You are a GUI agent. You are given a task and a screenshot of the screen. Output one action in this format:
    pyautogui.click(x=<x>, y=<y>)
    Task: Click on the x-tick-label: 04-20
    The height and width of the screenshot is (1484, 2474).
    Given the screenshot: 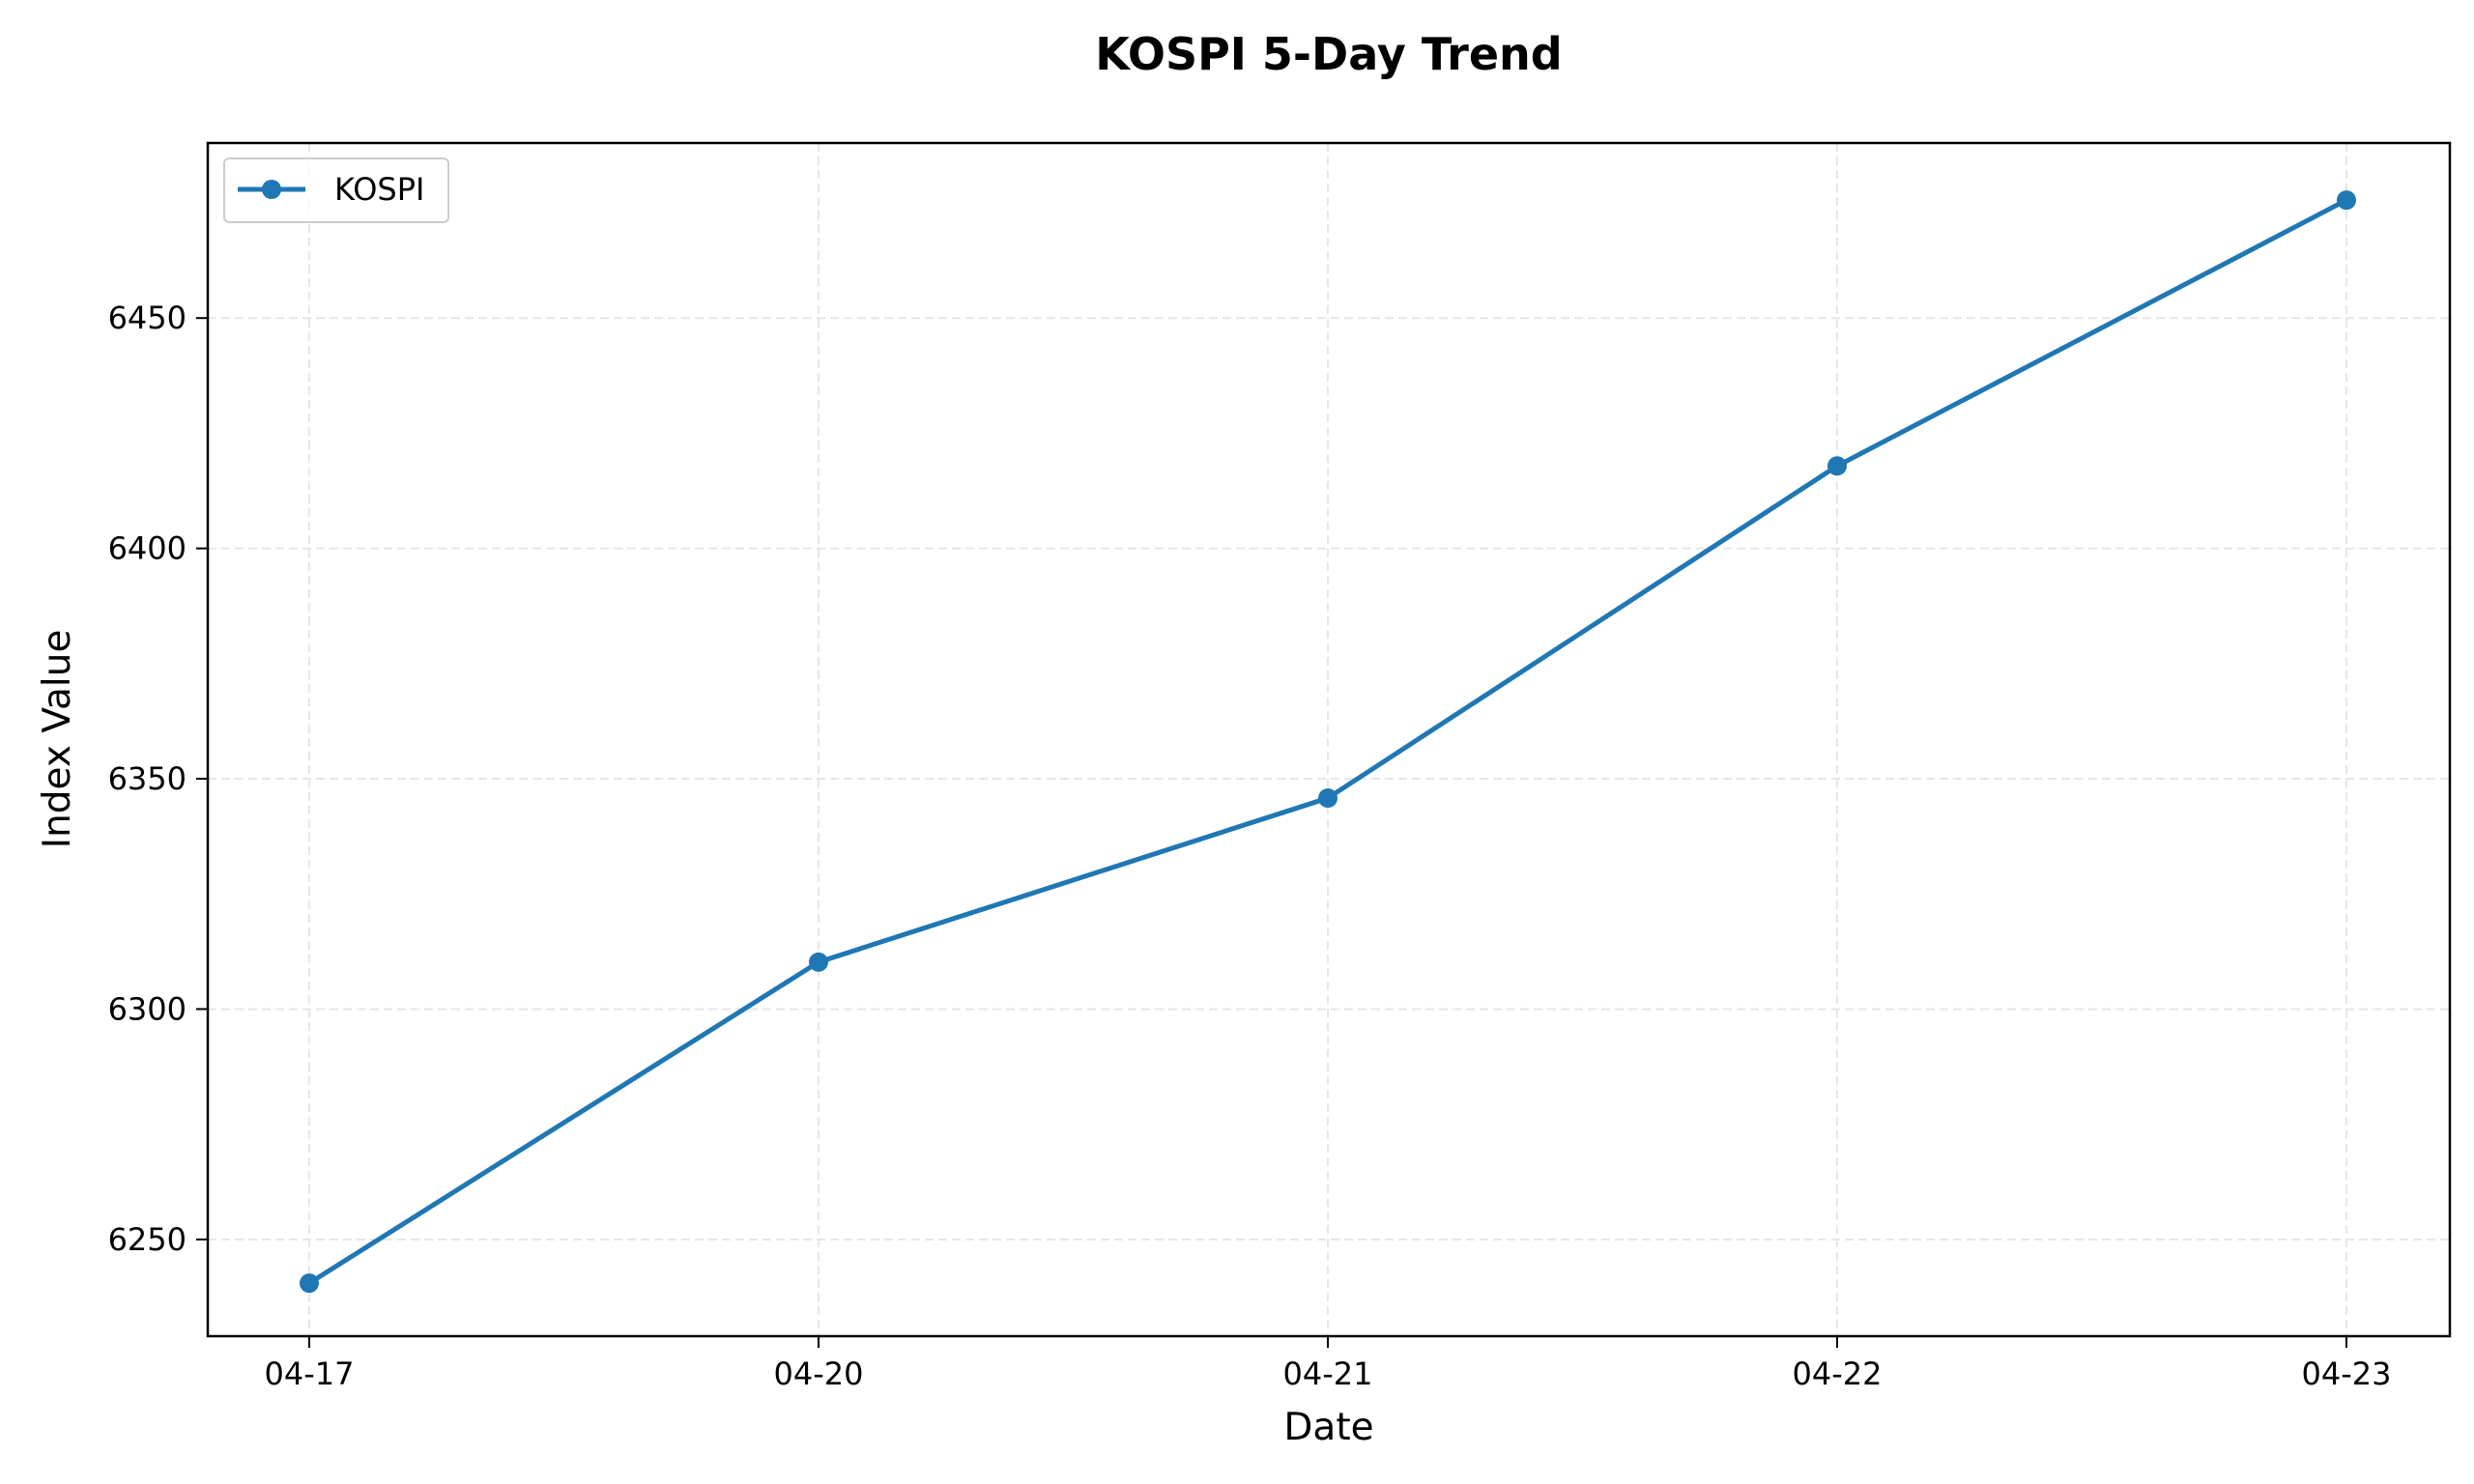 What is the action you would take?
    pyautogui.click(x=819, y=1374)
    